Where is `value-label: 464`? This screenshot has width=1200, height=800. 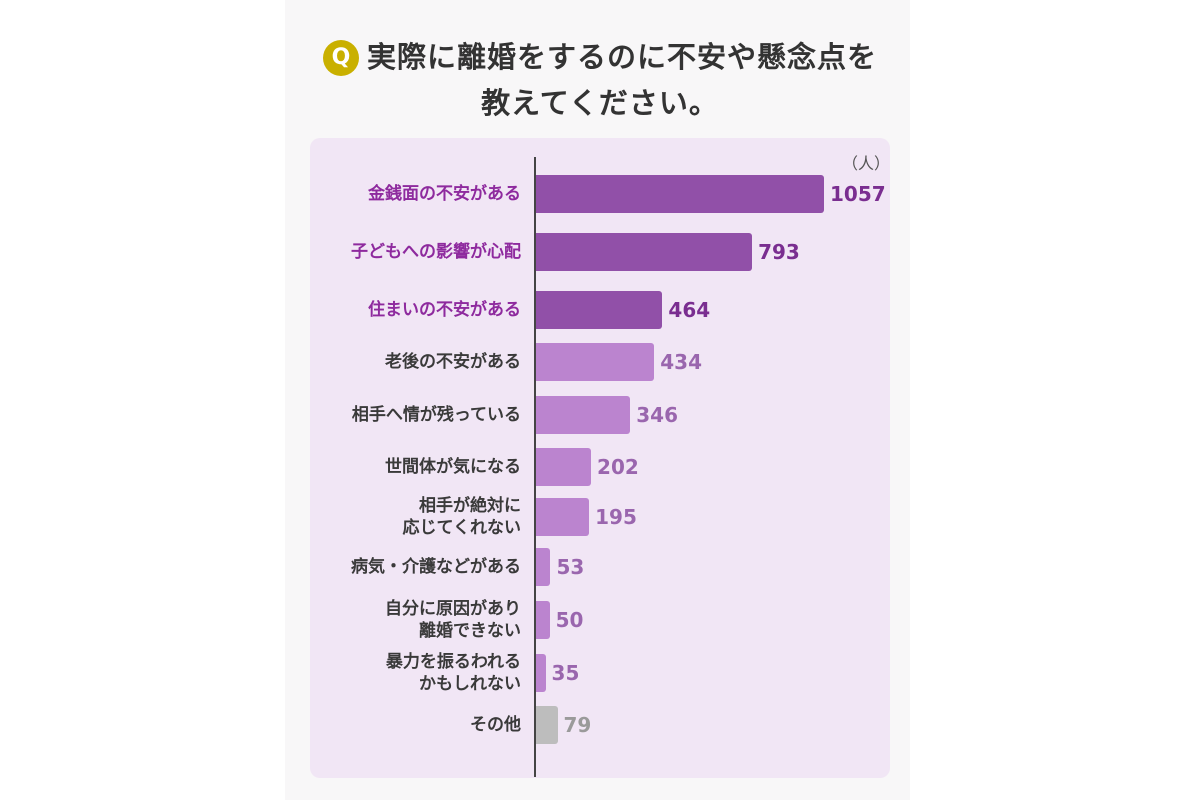 value-label: 464 is located at coordinates (689, 310).